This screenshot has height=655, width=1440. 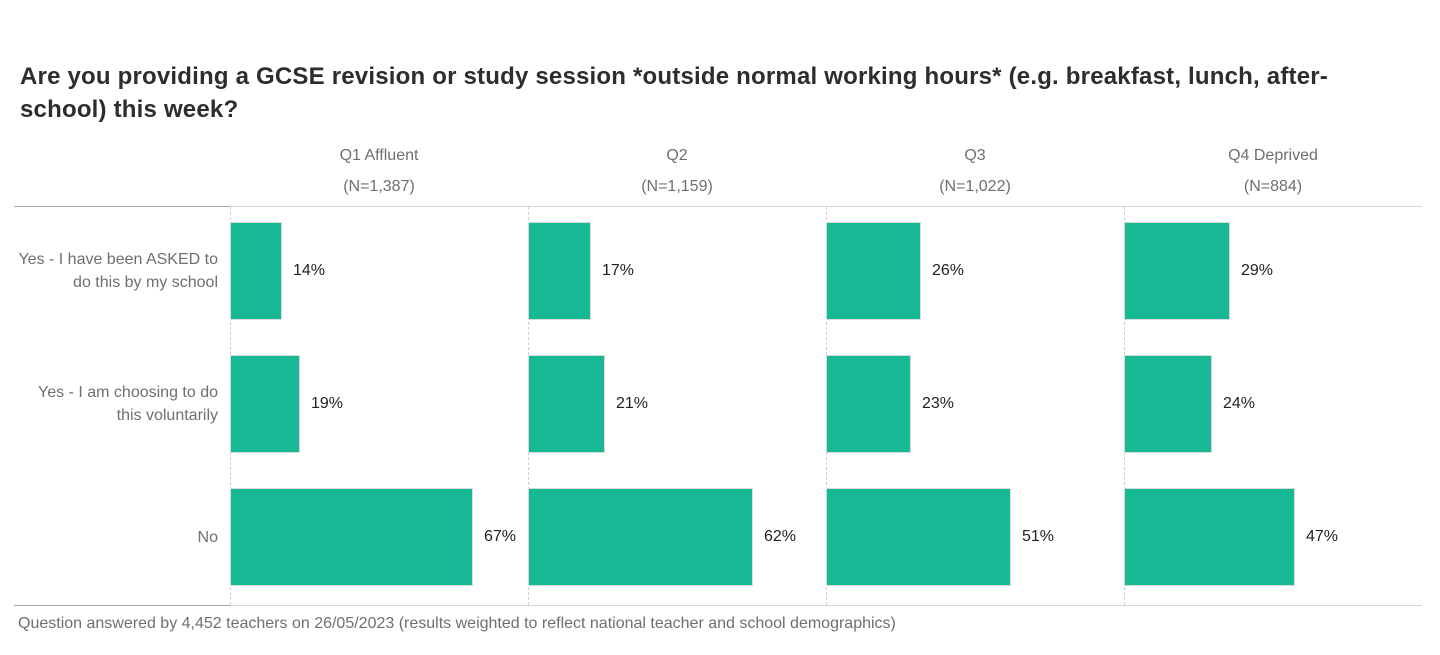 What do you see at coordinates (975, 176) in the screenshot?
I see `column-header: Q3 (N=1,022)` at bounding box center [975, 176].